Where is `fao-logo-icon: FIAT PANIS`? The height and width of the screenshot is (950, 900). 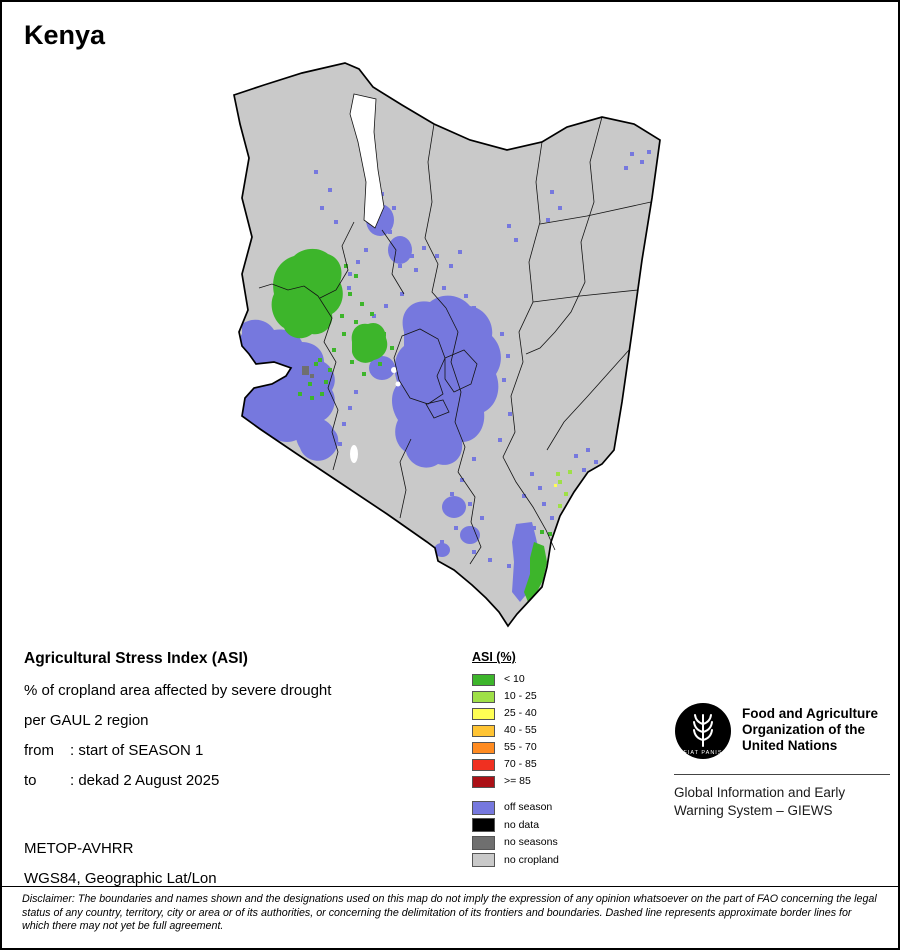 fao-logo-icon: FIAT PANIS is located at coordinates (703, 731).